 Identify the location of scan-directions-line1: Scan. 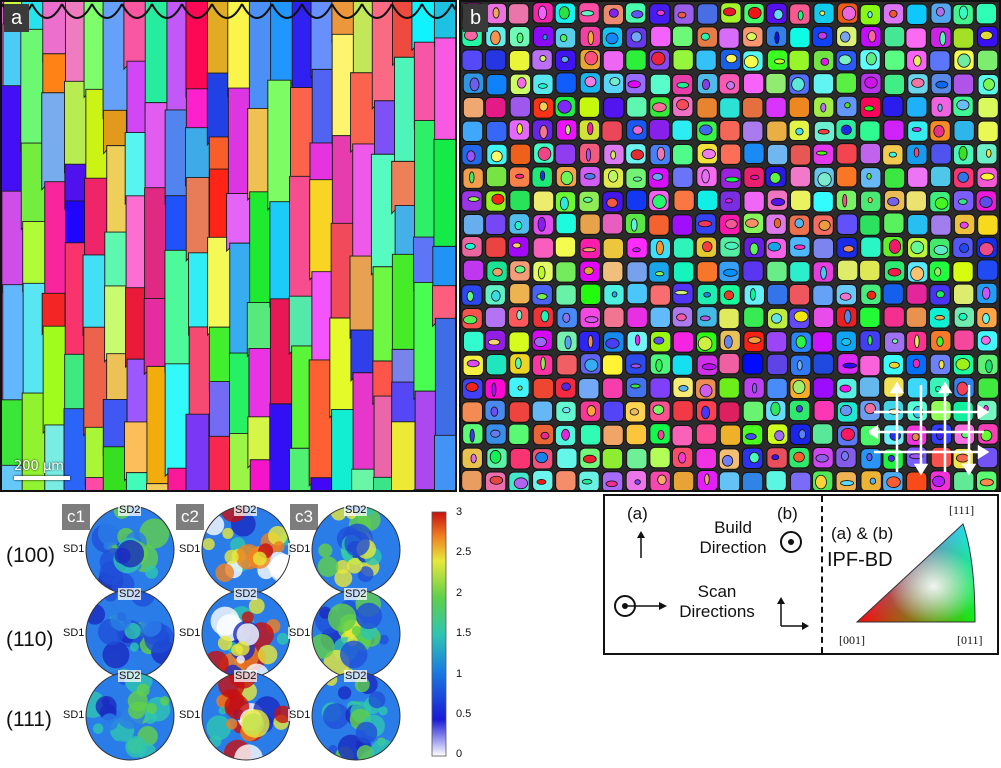
(717, 591).